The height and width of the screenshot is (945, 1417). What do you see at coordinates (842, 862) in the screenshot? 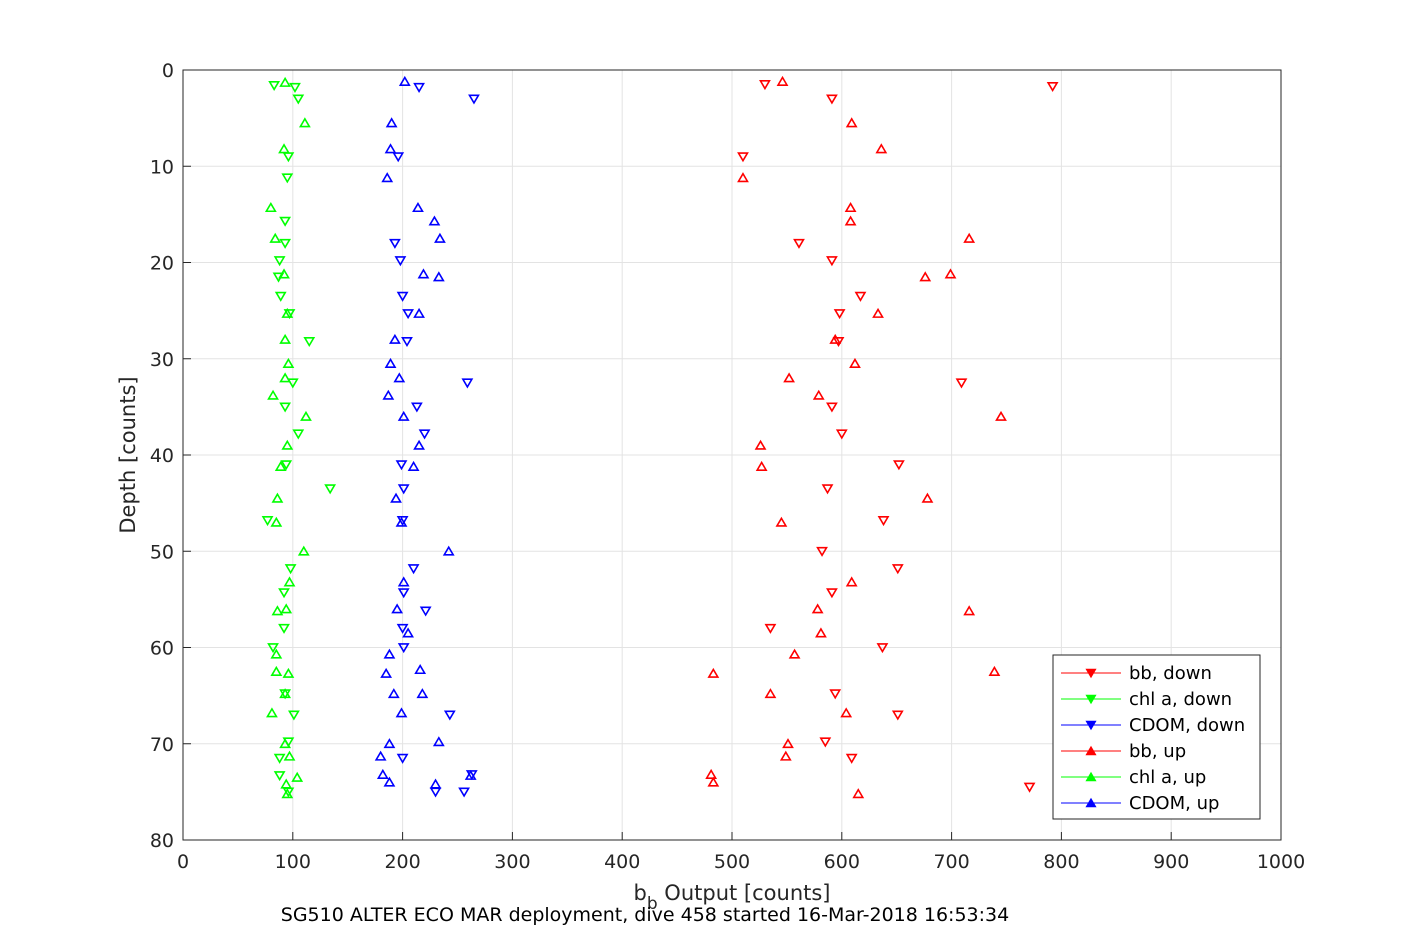
I see `x-tick-label: 600` at bounding box center [842, 862].